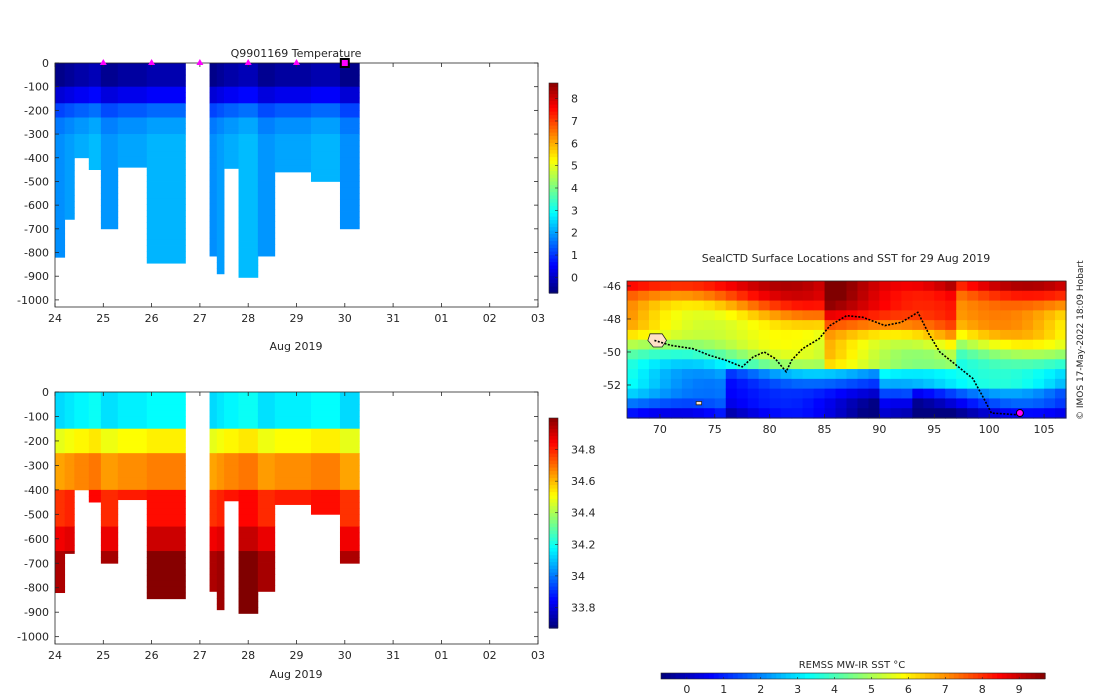 The width and height of the screenshot is (1100, 700). What do you see at coordinates (825, 429) in the screenshot?
I see `map-x-tick-label: 85` at bounding box center [825, 429].